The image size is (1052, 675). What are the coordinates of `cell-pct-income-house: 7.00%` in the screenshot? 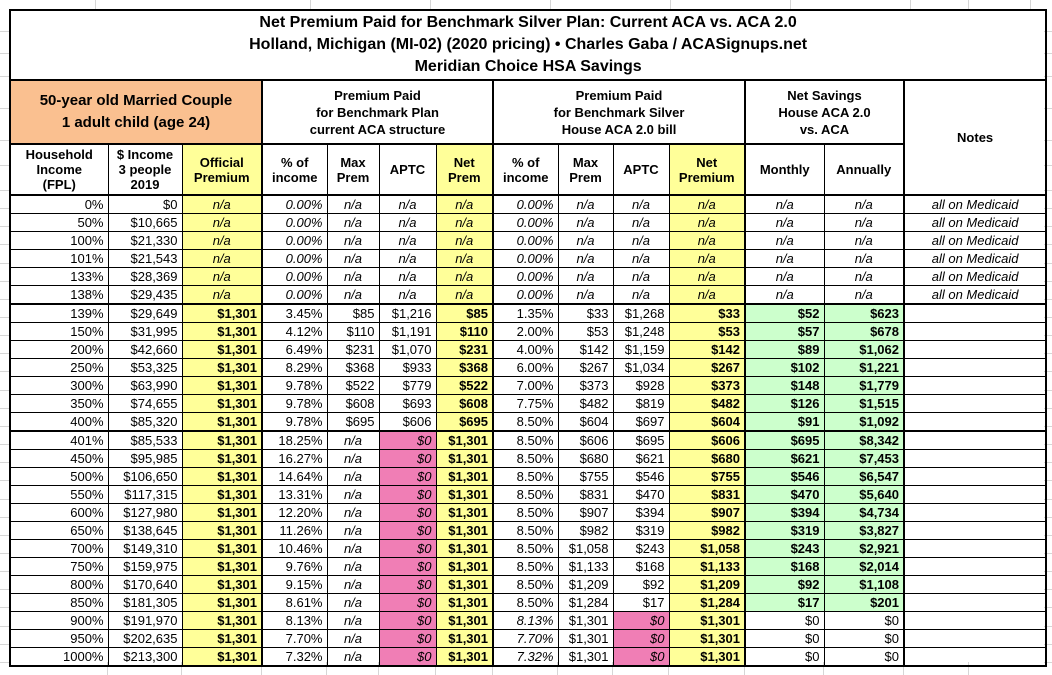 It's located at (525, 385).